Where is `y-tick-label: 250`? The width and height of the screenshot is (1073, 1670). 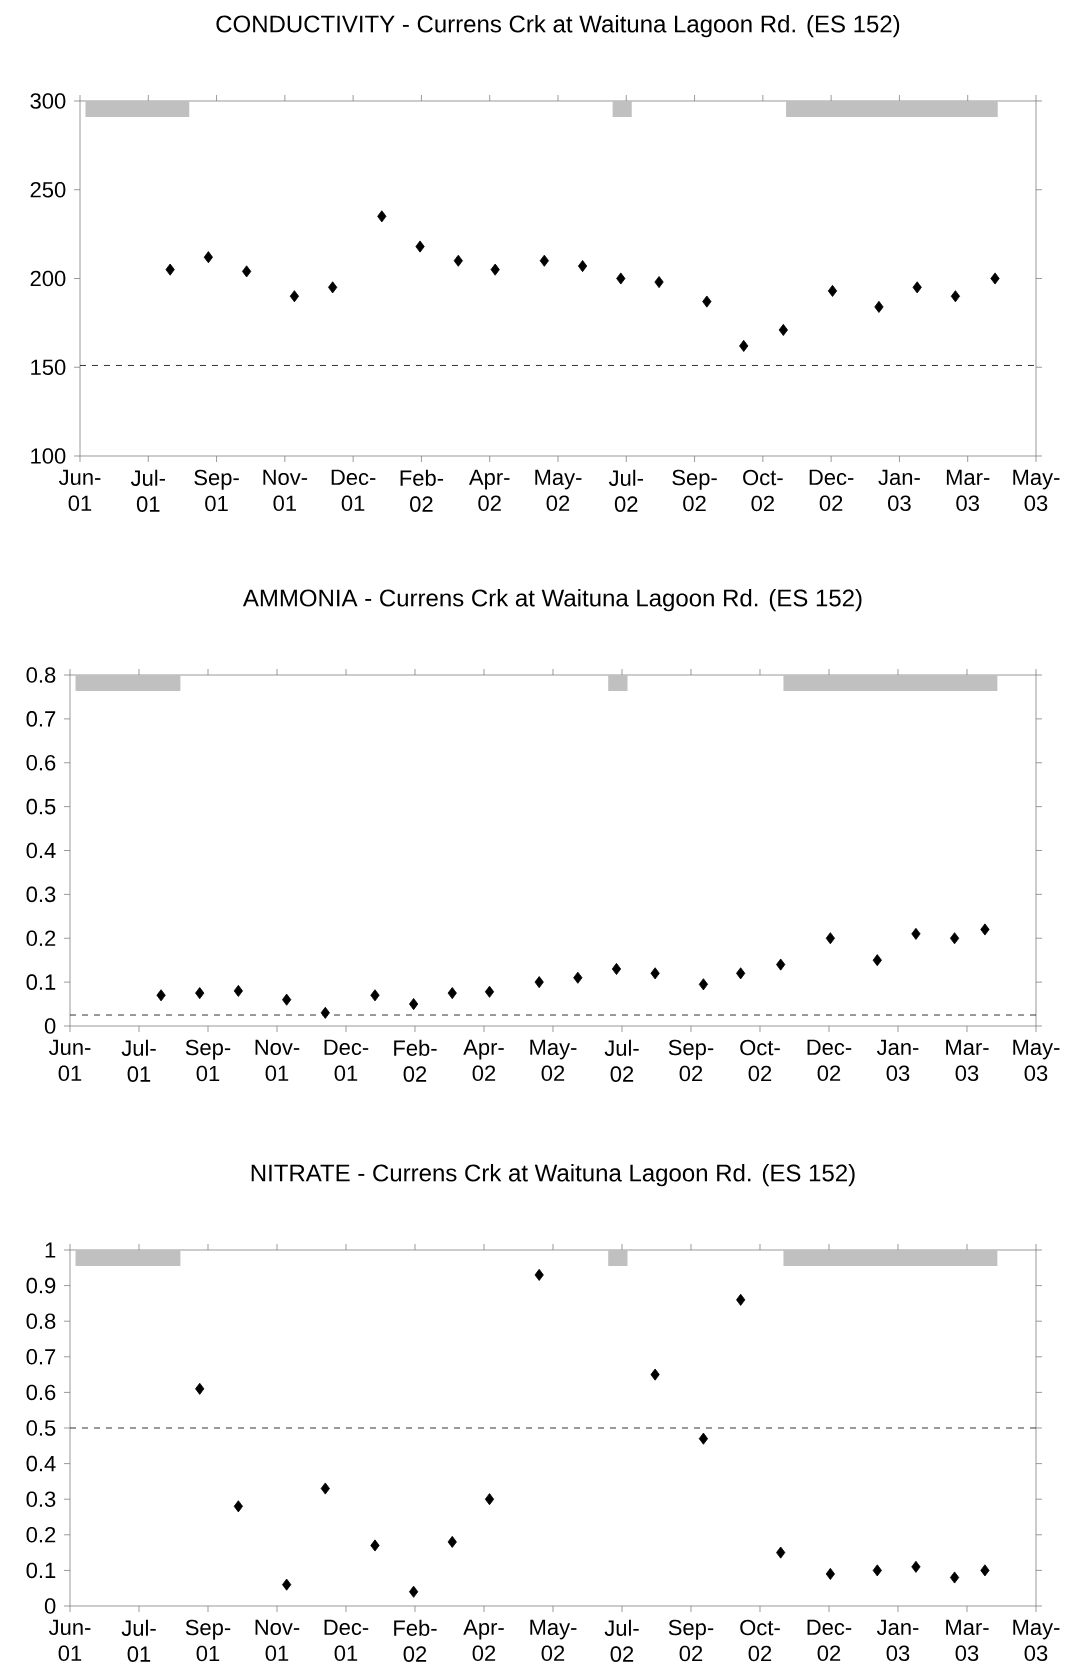
y-tick-label: 250 is located at coordinates (48, 189).